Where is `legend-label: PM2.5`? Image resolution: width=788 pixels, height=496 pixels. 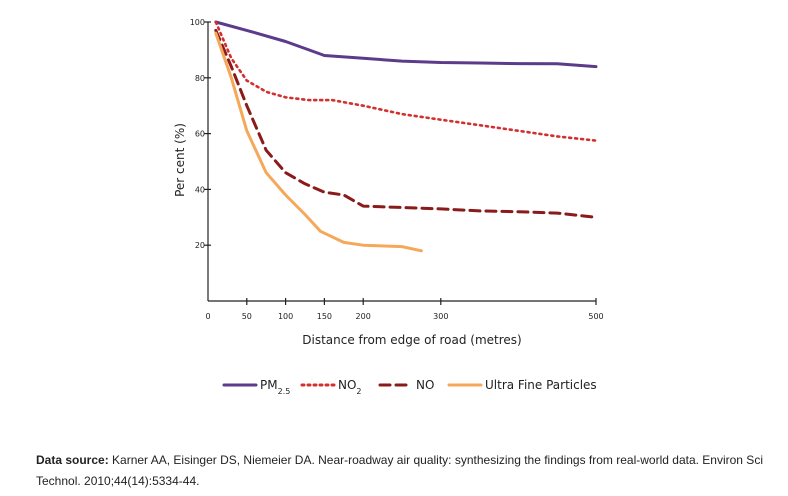
legend-label: PM2.5 is located at coordinates (275, 387).